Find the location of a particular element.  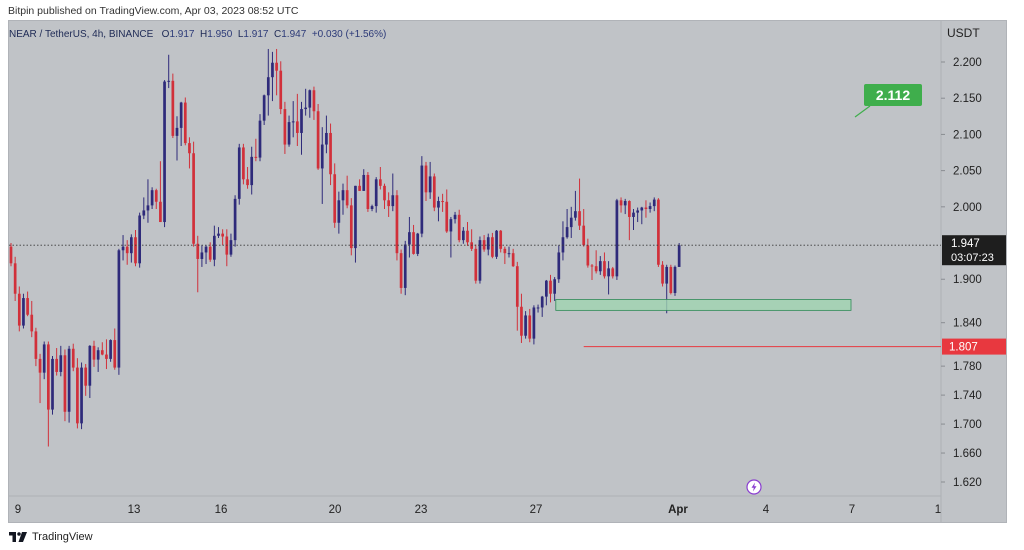

target-label-box is located at coordinates (893, 95).